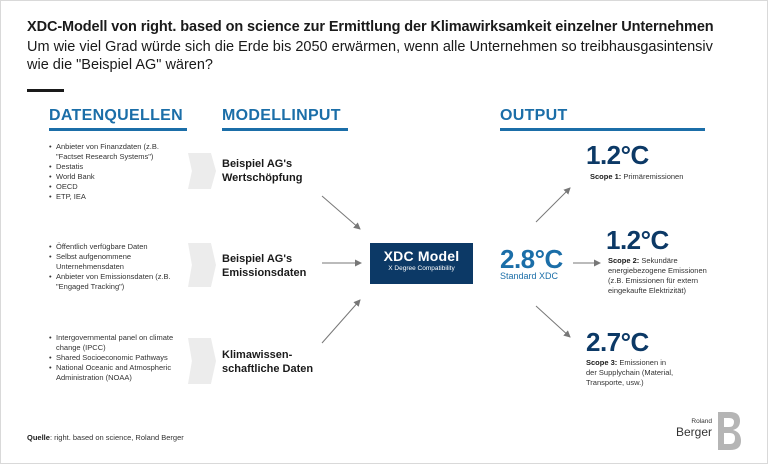 This screenshot has width=768, height=464. Describe the element at coordinates (534, 115) in the screenshot. I see `column-header-output: OUTPUT` at that location.